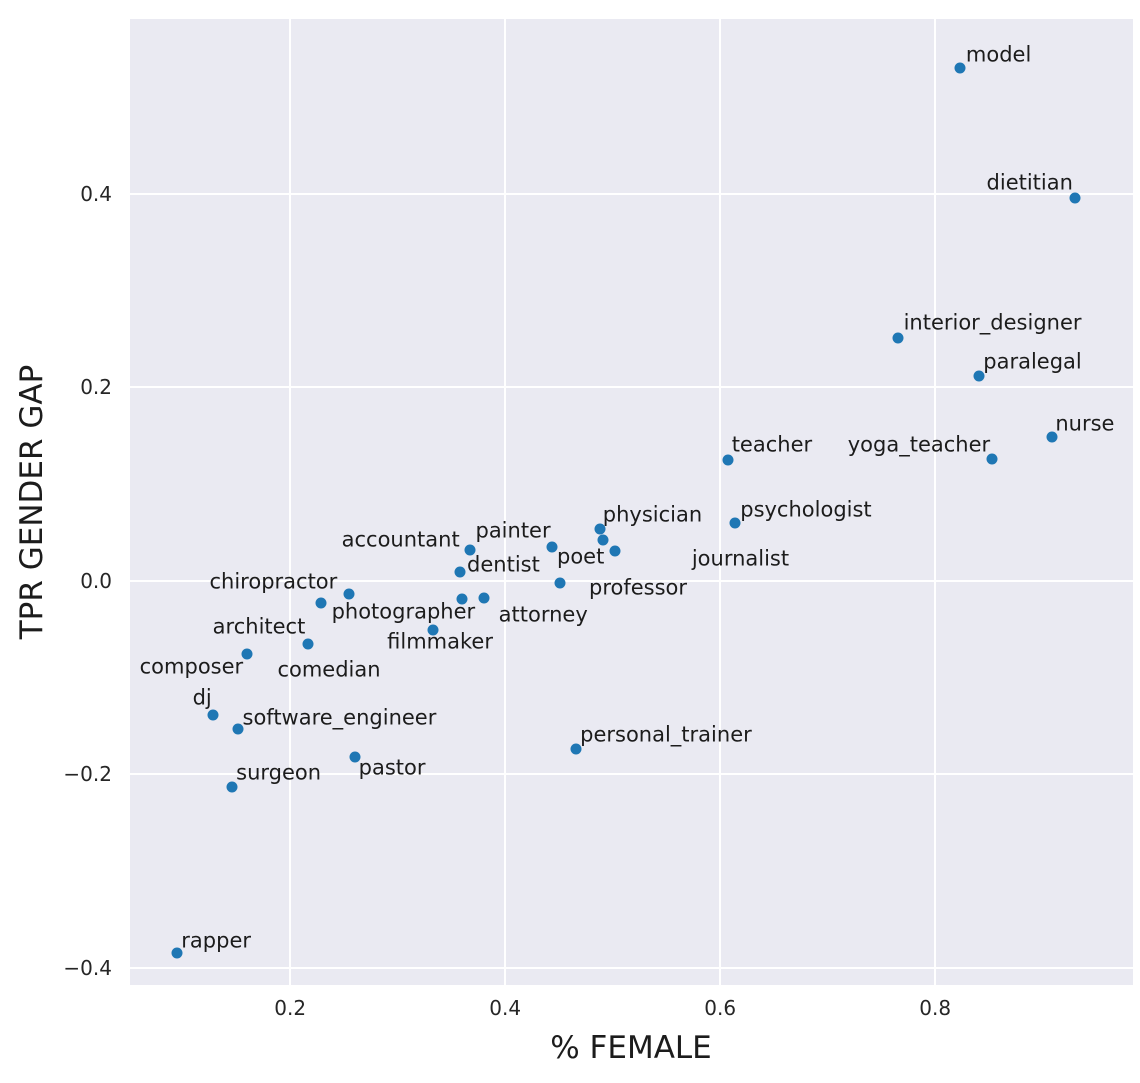  What do you see at coordinates (259, 626) in the screenshot?
I see `point-label-architect: architect` at bounding box center [259, 626].